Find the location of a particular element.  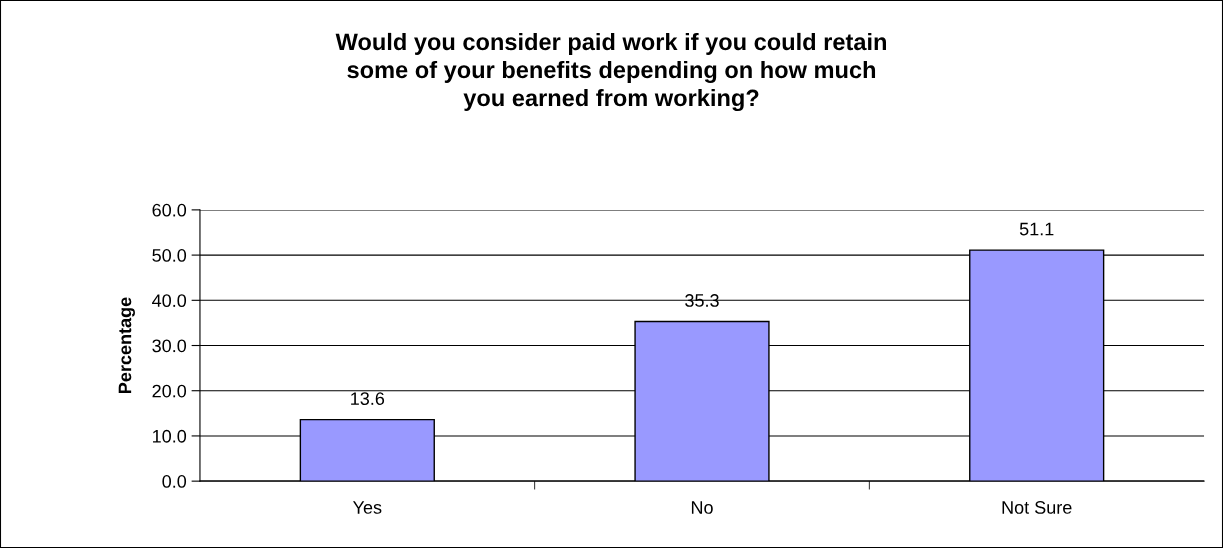

y-tick-label: 10.0 is located at coordinates (170, 436).